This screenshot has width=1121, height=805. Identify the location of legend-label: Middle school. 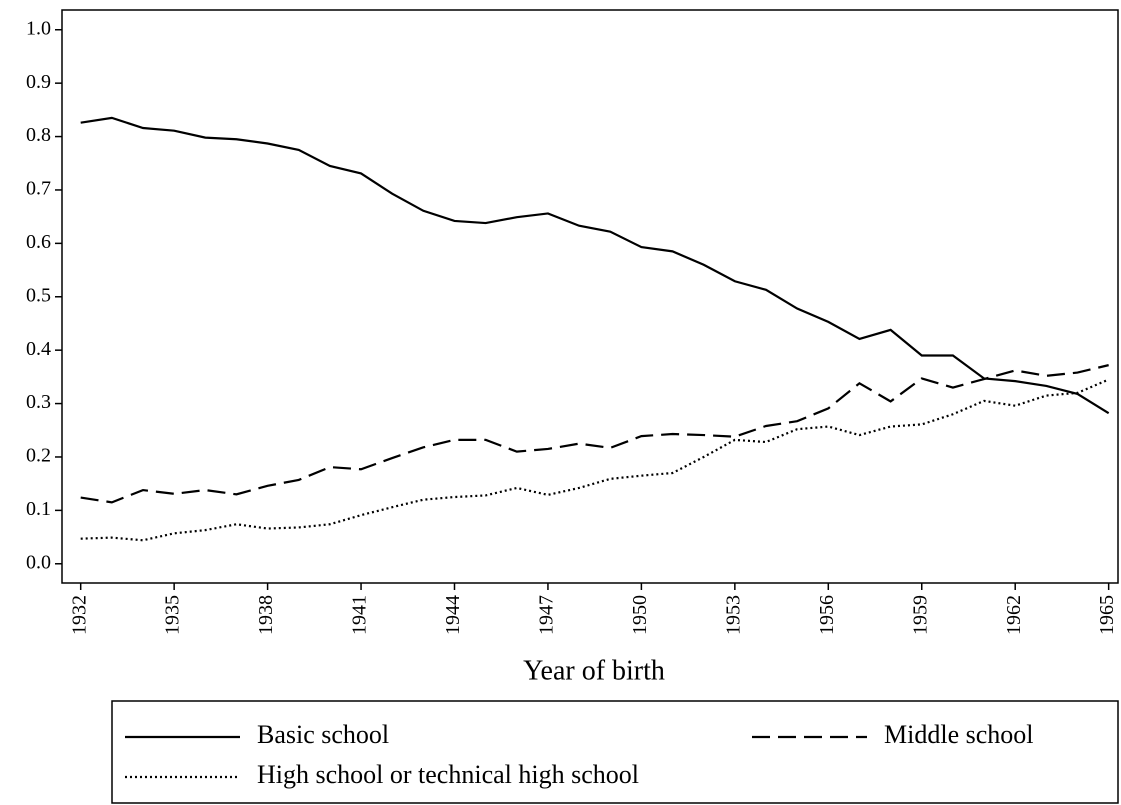
(959, 734).